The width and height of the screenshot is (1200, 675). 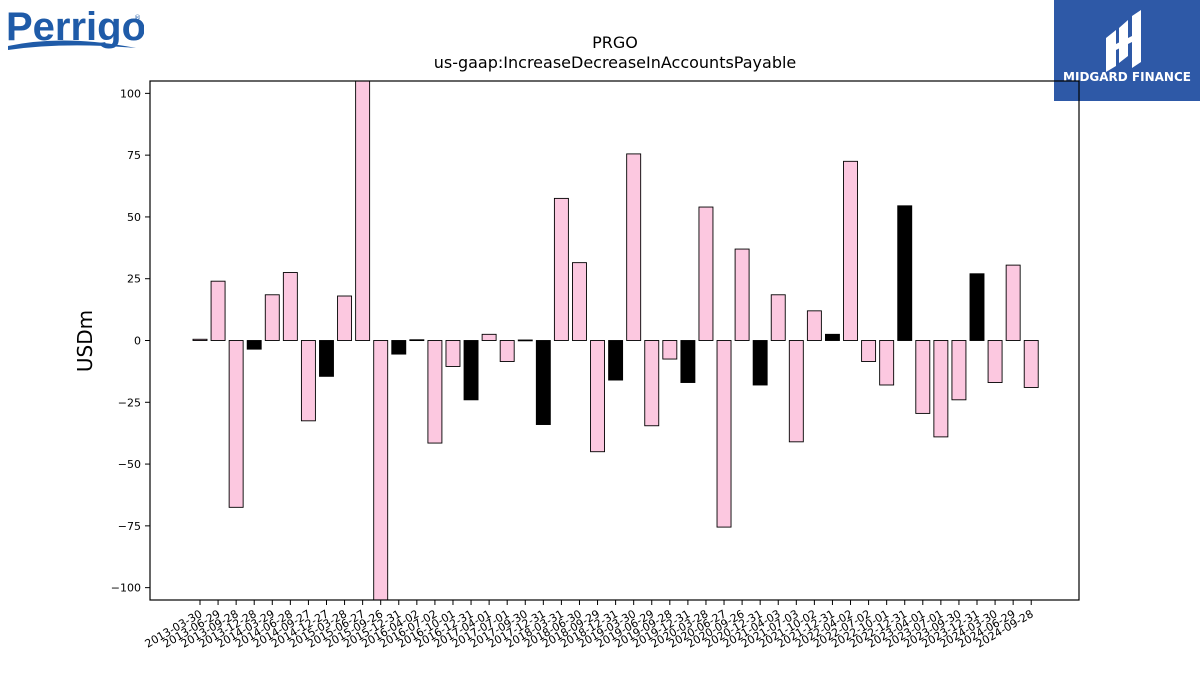 What do you see at coordinates (134, 217) in the screenshot?
I see `y-tick-label: 50` at bounding box center [134, 217].